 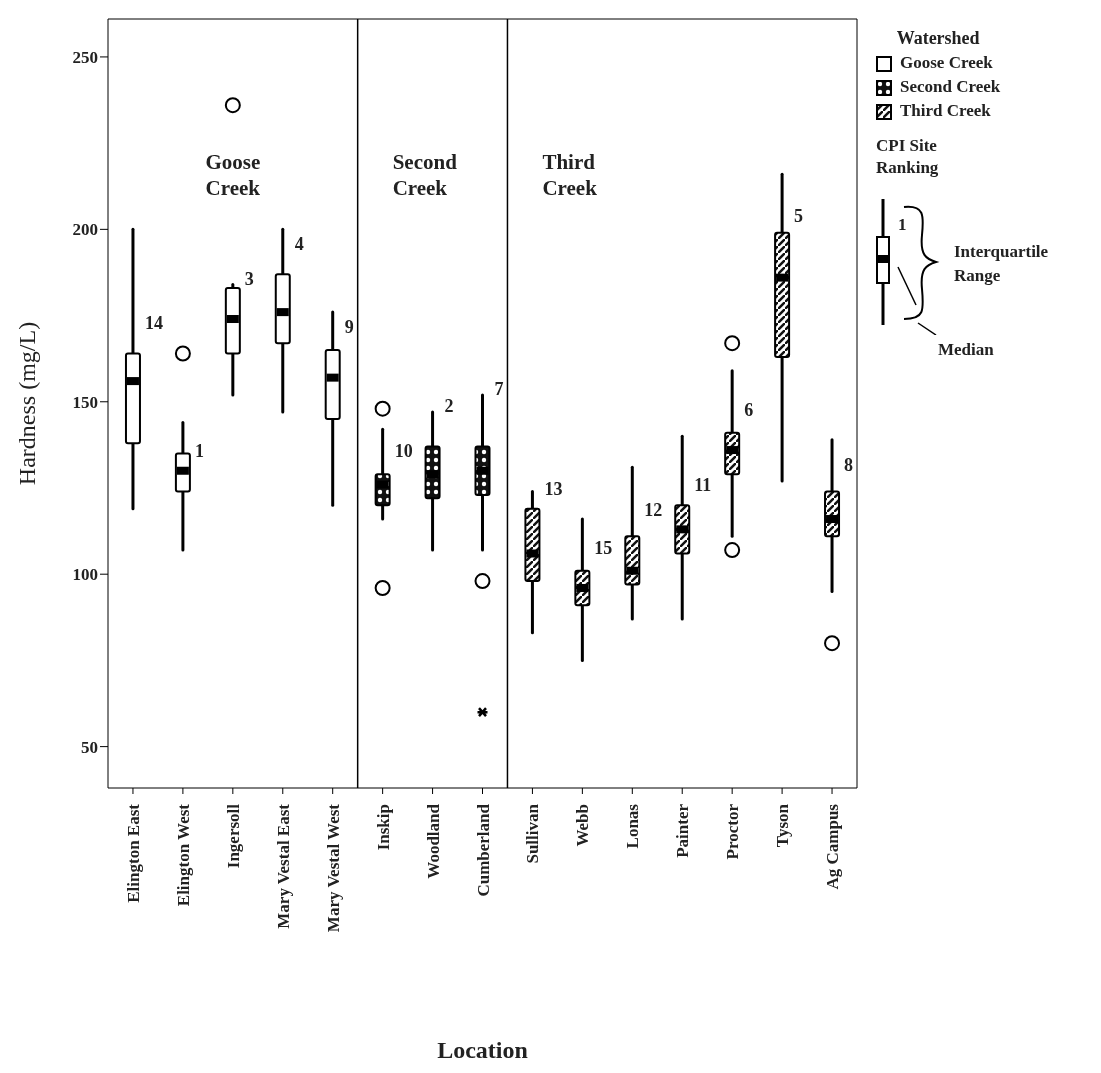 What do you see at coordinates (383, 827) in the screenshot?
I see `x-tick-label: Inskip` at bounding box center [383, 827].